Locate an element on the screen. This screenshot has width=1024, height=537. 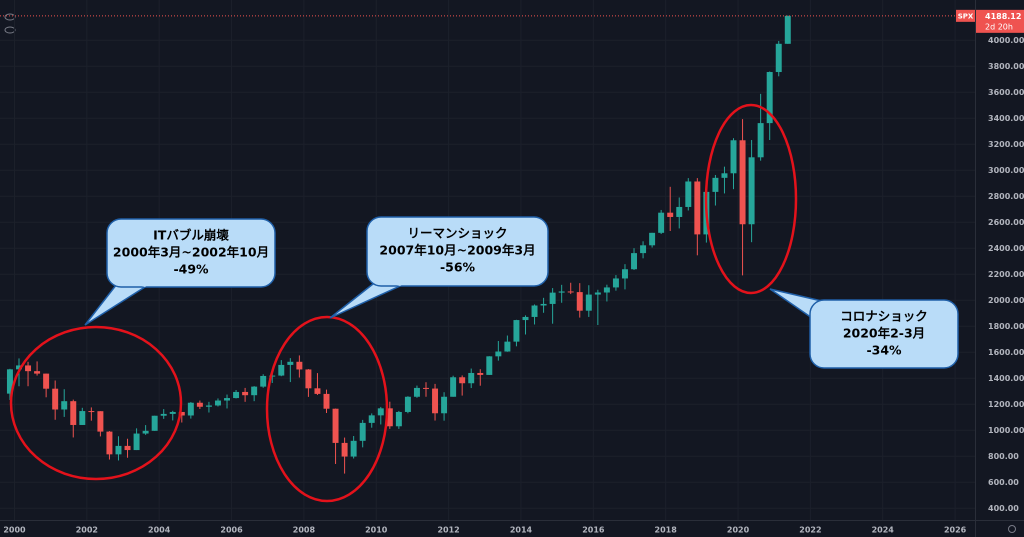
x-tick-label: 2008 is located at coordinates (304, 530).